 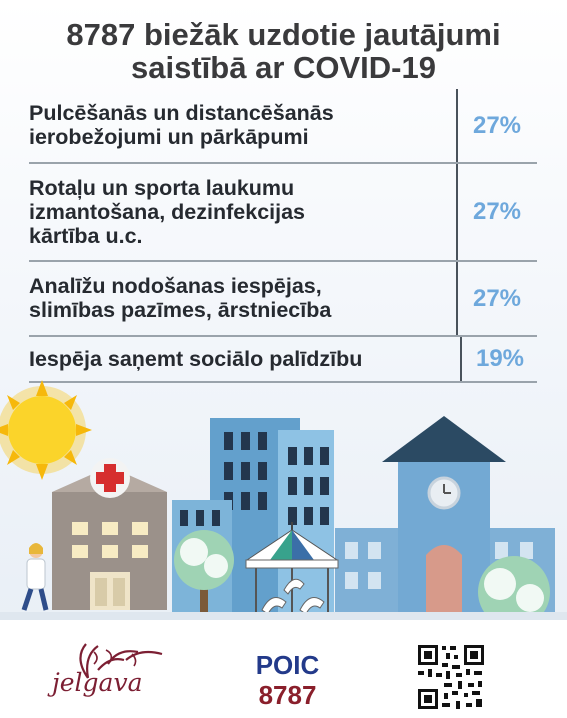 What do you see at coordinates (283, 67) in the screenshot?
I see `title-line-2: saistībā ar COVID-19` at bounding box center [283, 67].